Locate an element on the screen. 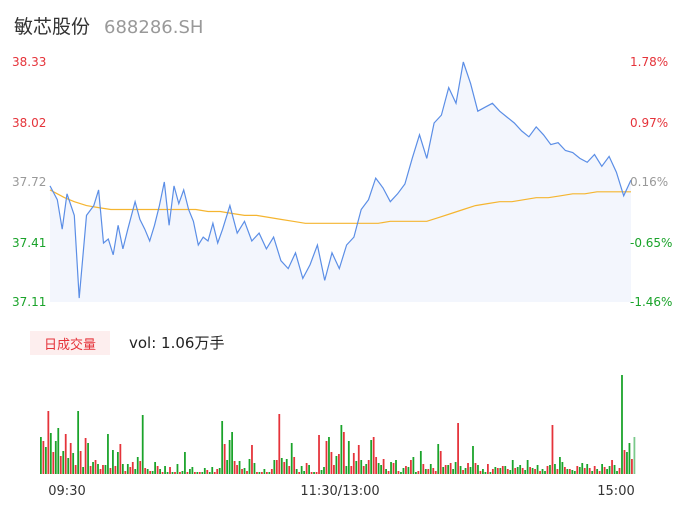 The width and height of the screenshot is (686, 524). percent-tick-label: -1.46% is located at coordinates (651, 302).